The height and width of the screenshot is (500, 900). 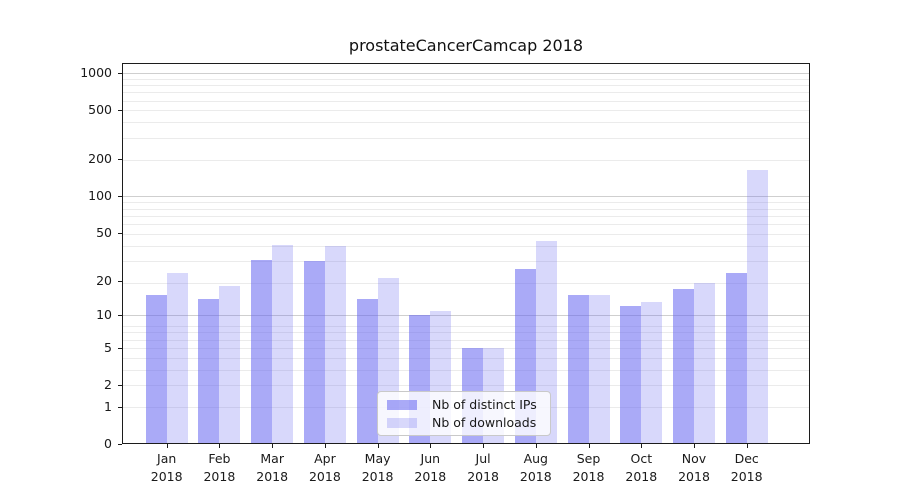 What do you see at coordinates (483, 467) in the screenshot?
I see `x-tick-label: Jul 2018` at bounding box center [483, 467].